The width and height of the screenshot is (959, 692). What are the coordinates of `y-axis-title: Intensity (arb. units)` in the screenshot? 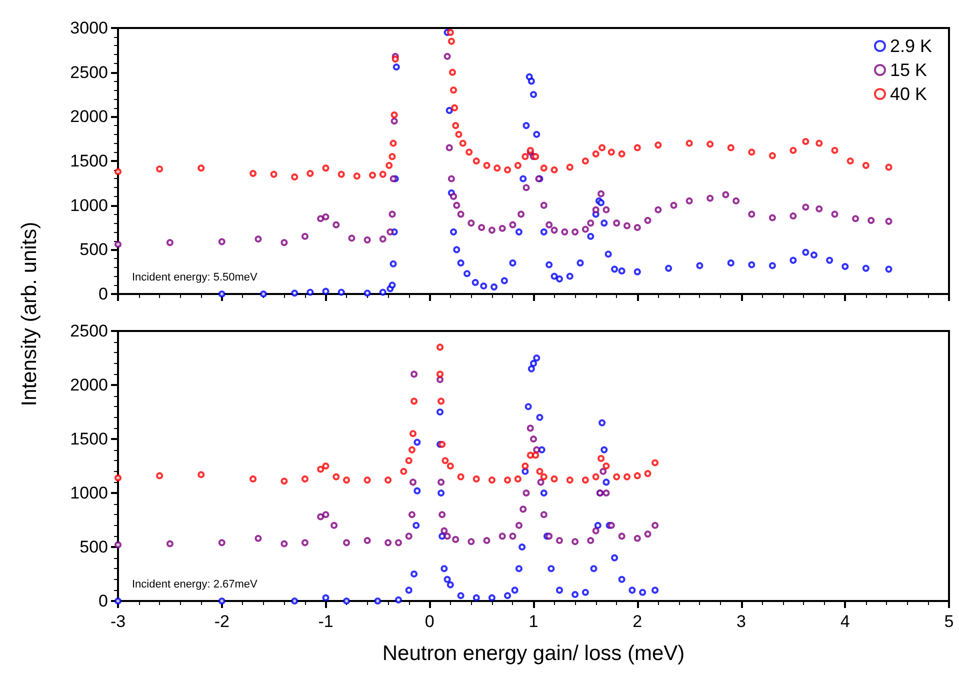 It's located at (30, 314).